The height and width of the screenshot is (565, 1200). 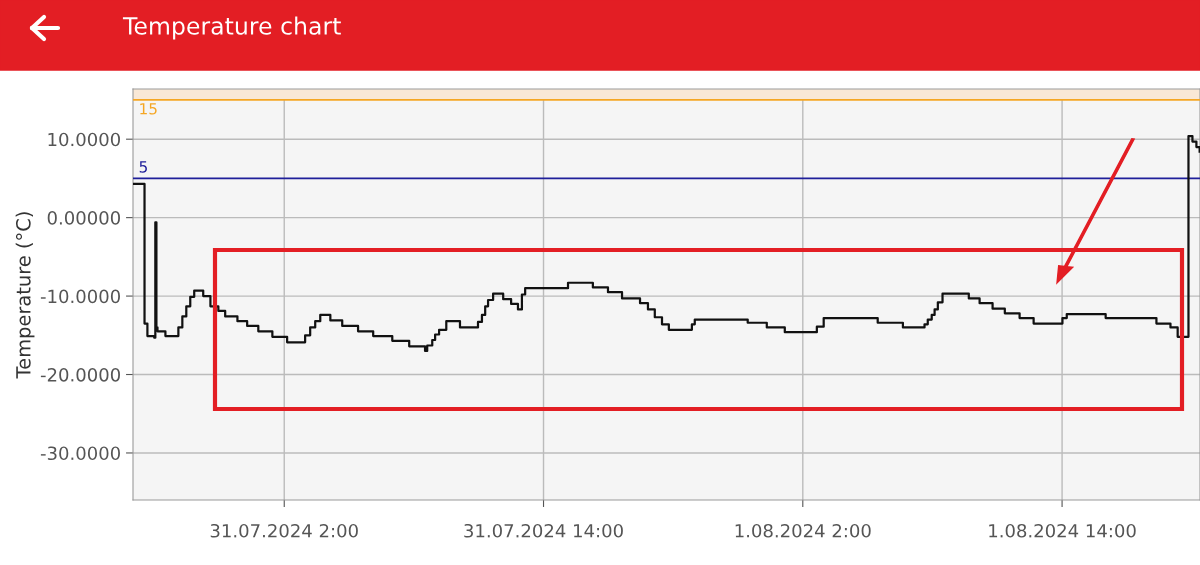 I want to click on x-tick-label: 31.07.2024 2:00, so click(x=284, y=530).